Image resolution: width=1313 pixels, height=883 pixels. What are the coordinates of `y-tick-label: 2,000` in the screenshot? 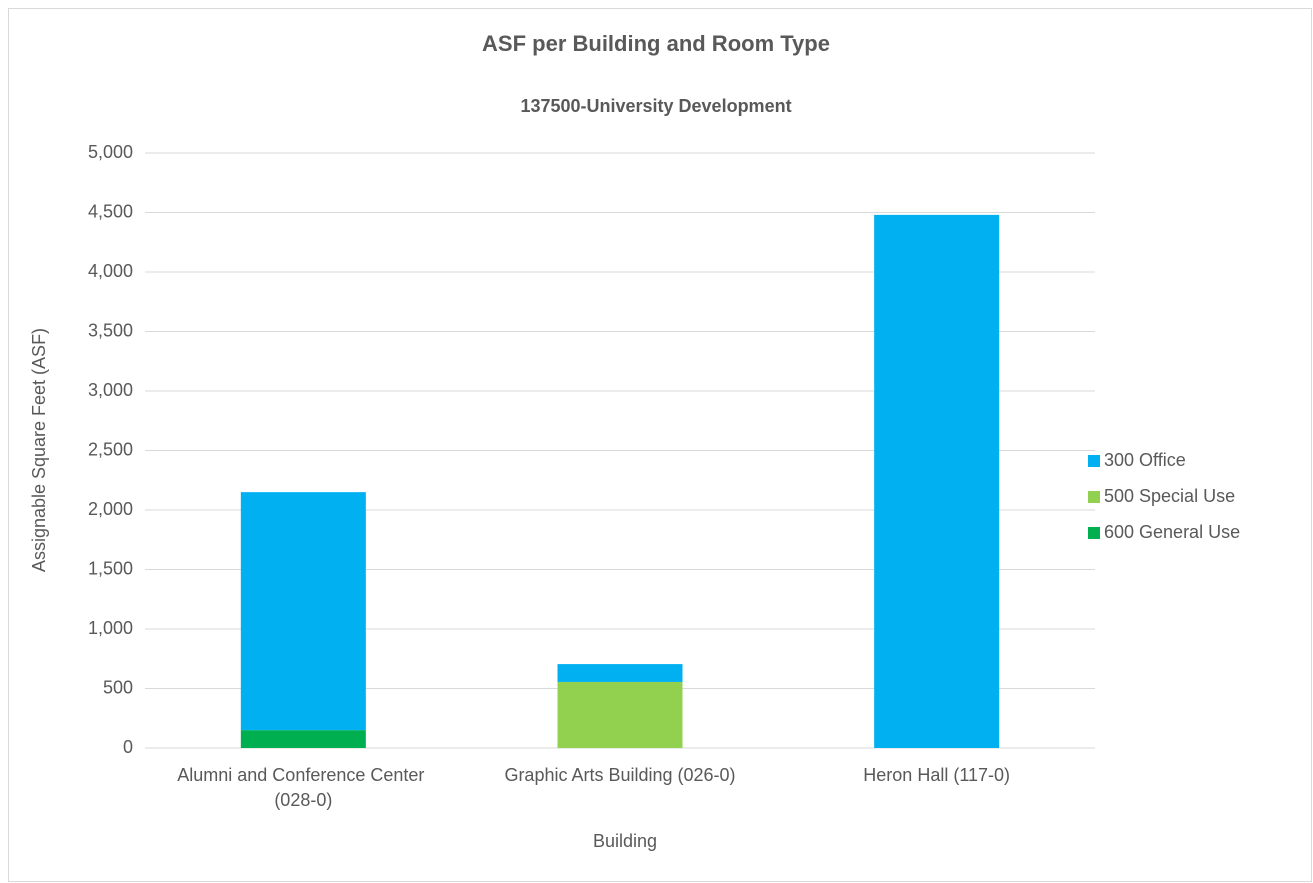 It's located at (110, 509).